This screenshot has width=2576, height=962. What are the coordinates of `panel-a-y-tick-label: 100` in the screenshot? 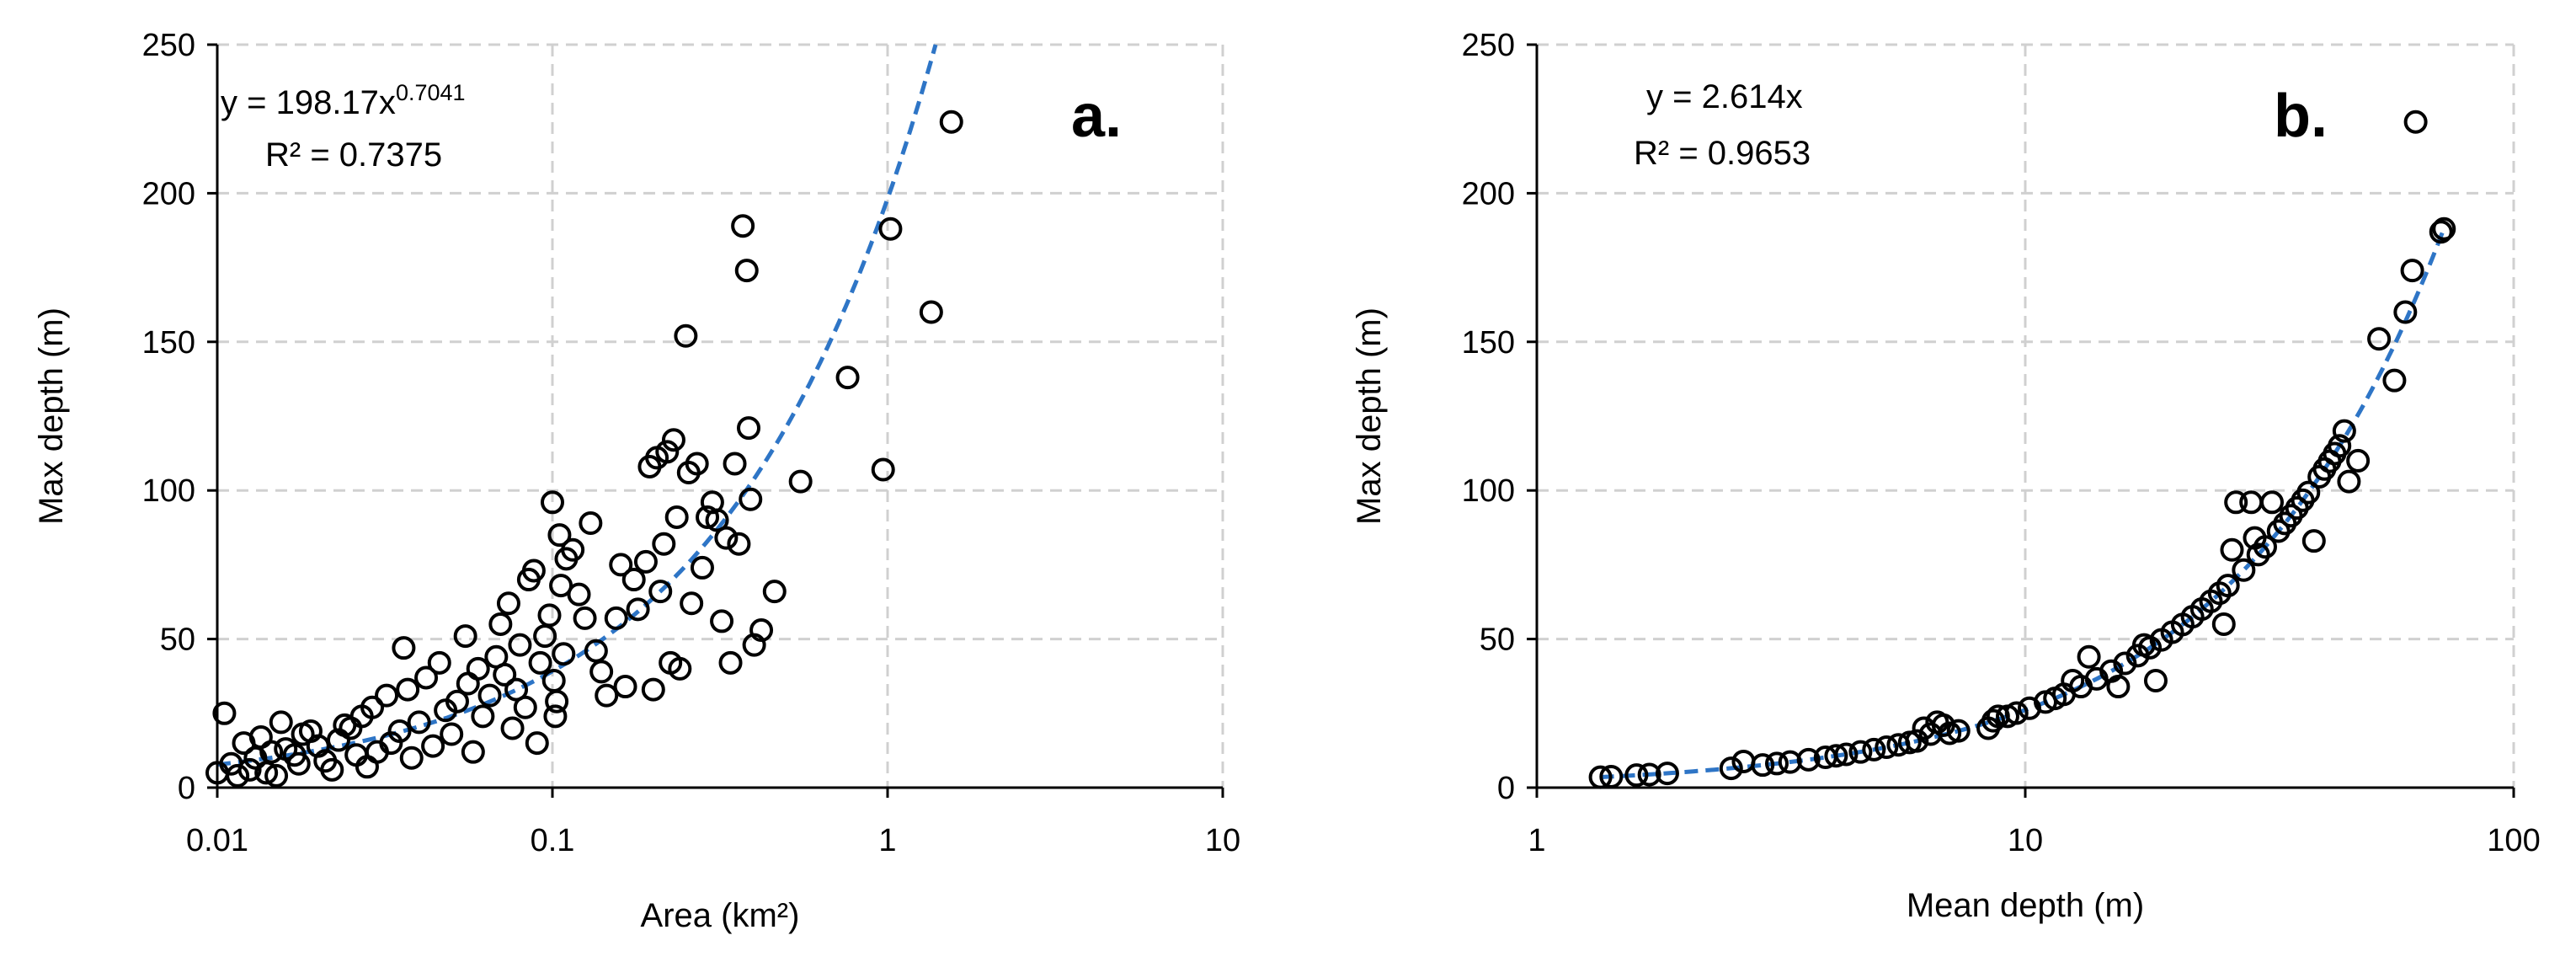 It's located at (168, 491).